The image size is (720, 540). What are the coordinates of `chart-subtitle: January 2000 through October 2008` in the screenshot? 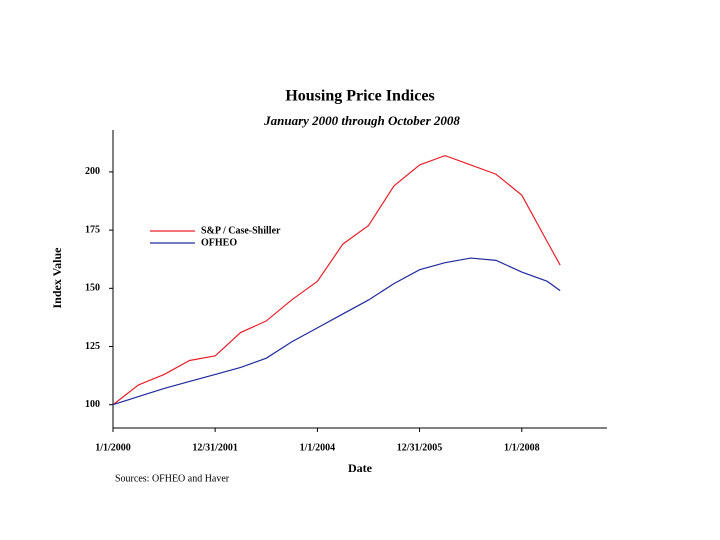 It's located at (361, 120).